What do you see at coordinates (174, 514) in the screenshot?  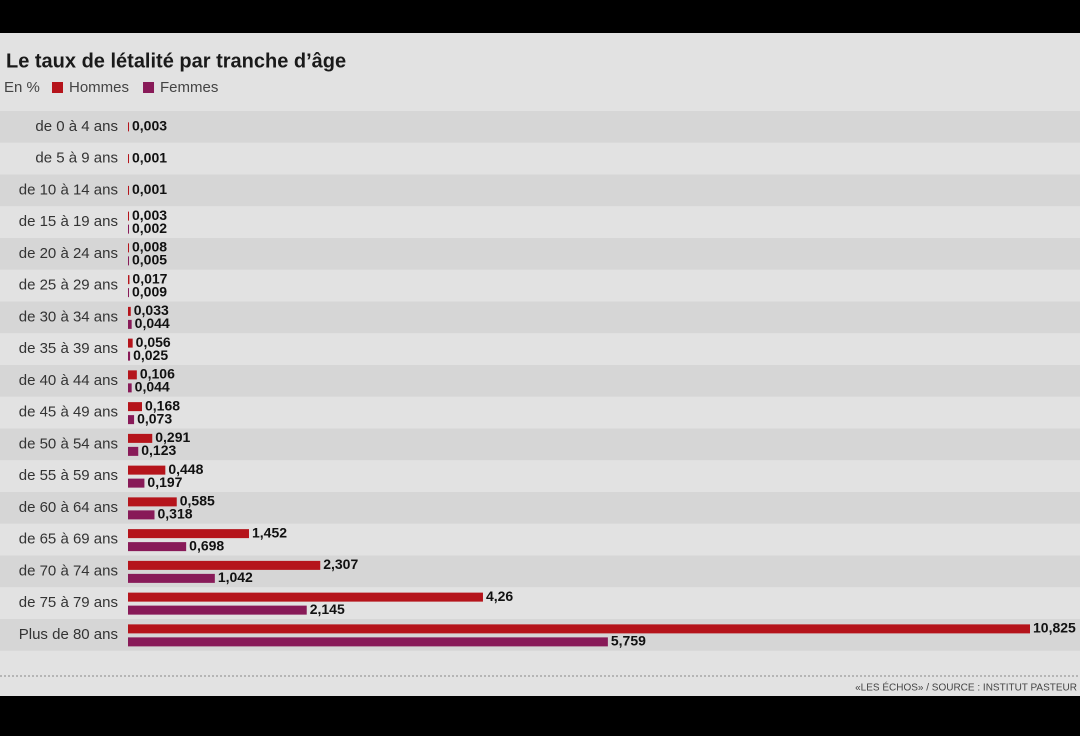 I see `value-label: 0,318` at bounding box center [174, 514].